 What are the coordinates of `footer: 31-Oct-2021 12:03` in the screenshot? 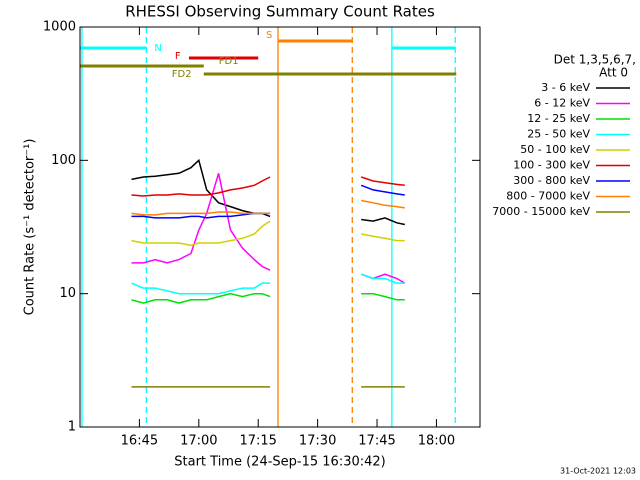 It's located at (598, 471).